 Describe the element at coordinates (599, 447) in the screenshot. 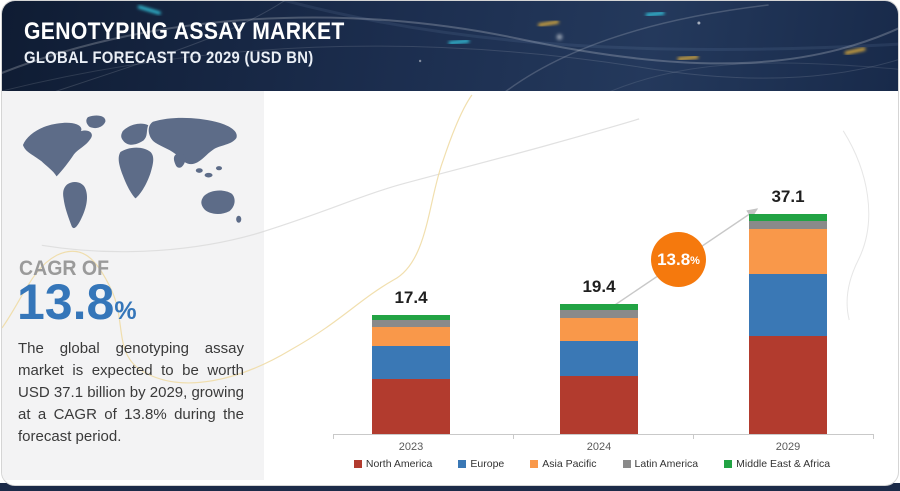

I see `axis-category-label-2024: 2024` at that location.